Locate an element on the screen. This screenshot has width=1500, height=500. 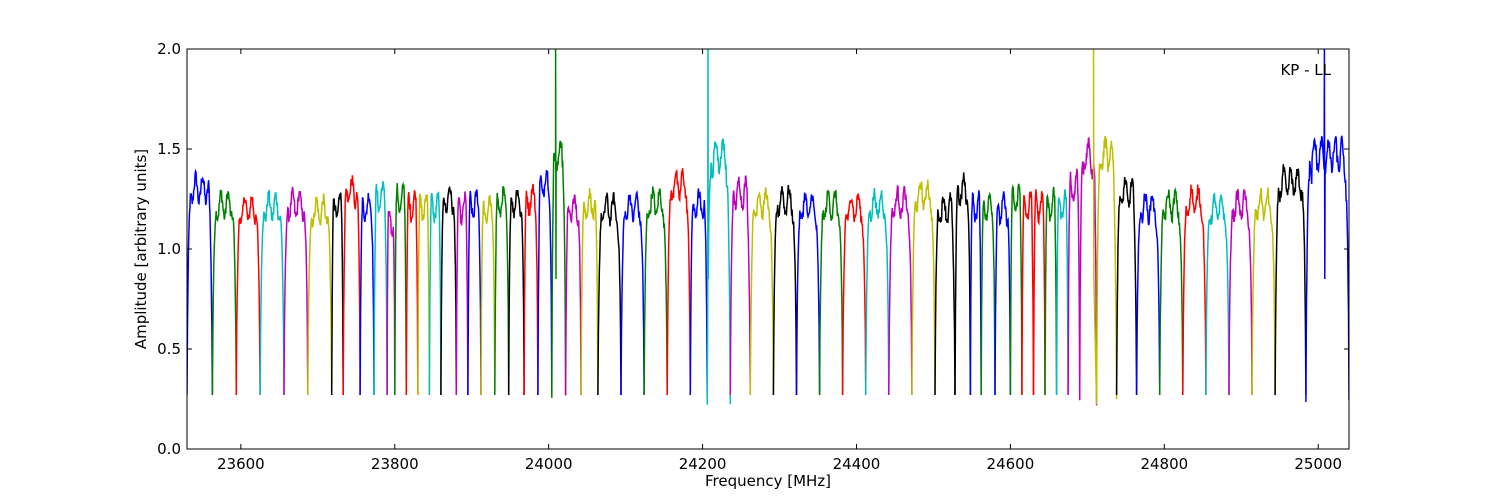
x-tick-label: 25000 is located at coordinates (1318, 464).